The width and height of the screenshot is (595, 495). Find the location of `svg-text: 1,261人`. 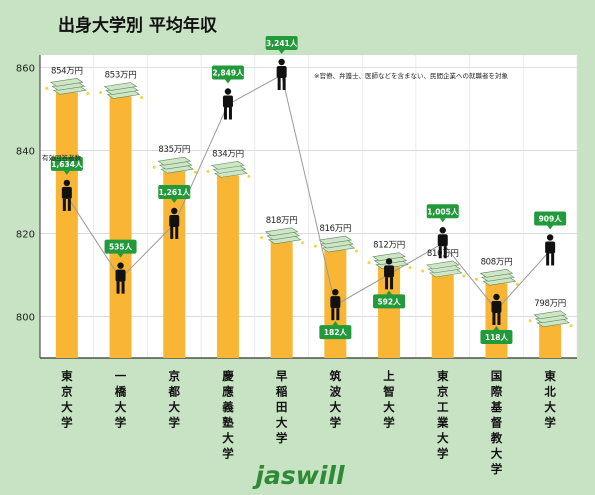

svg-text: 1,261人 is located at coordinates (175, 192).